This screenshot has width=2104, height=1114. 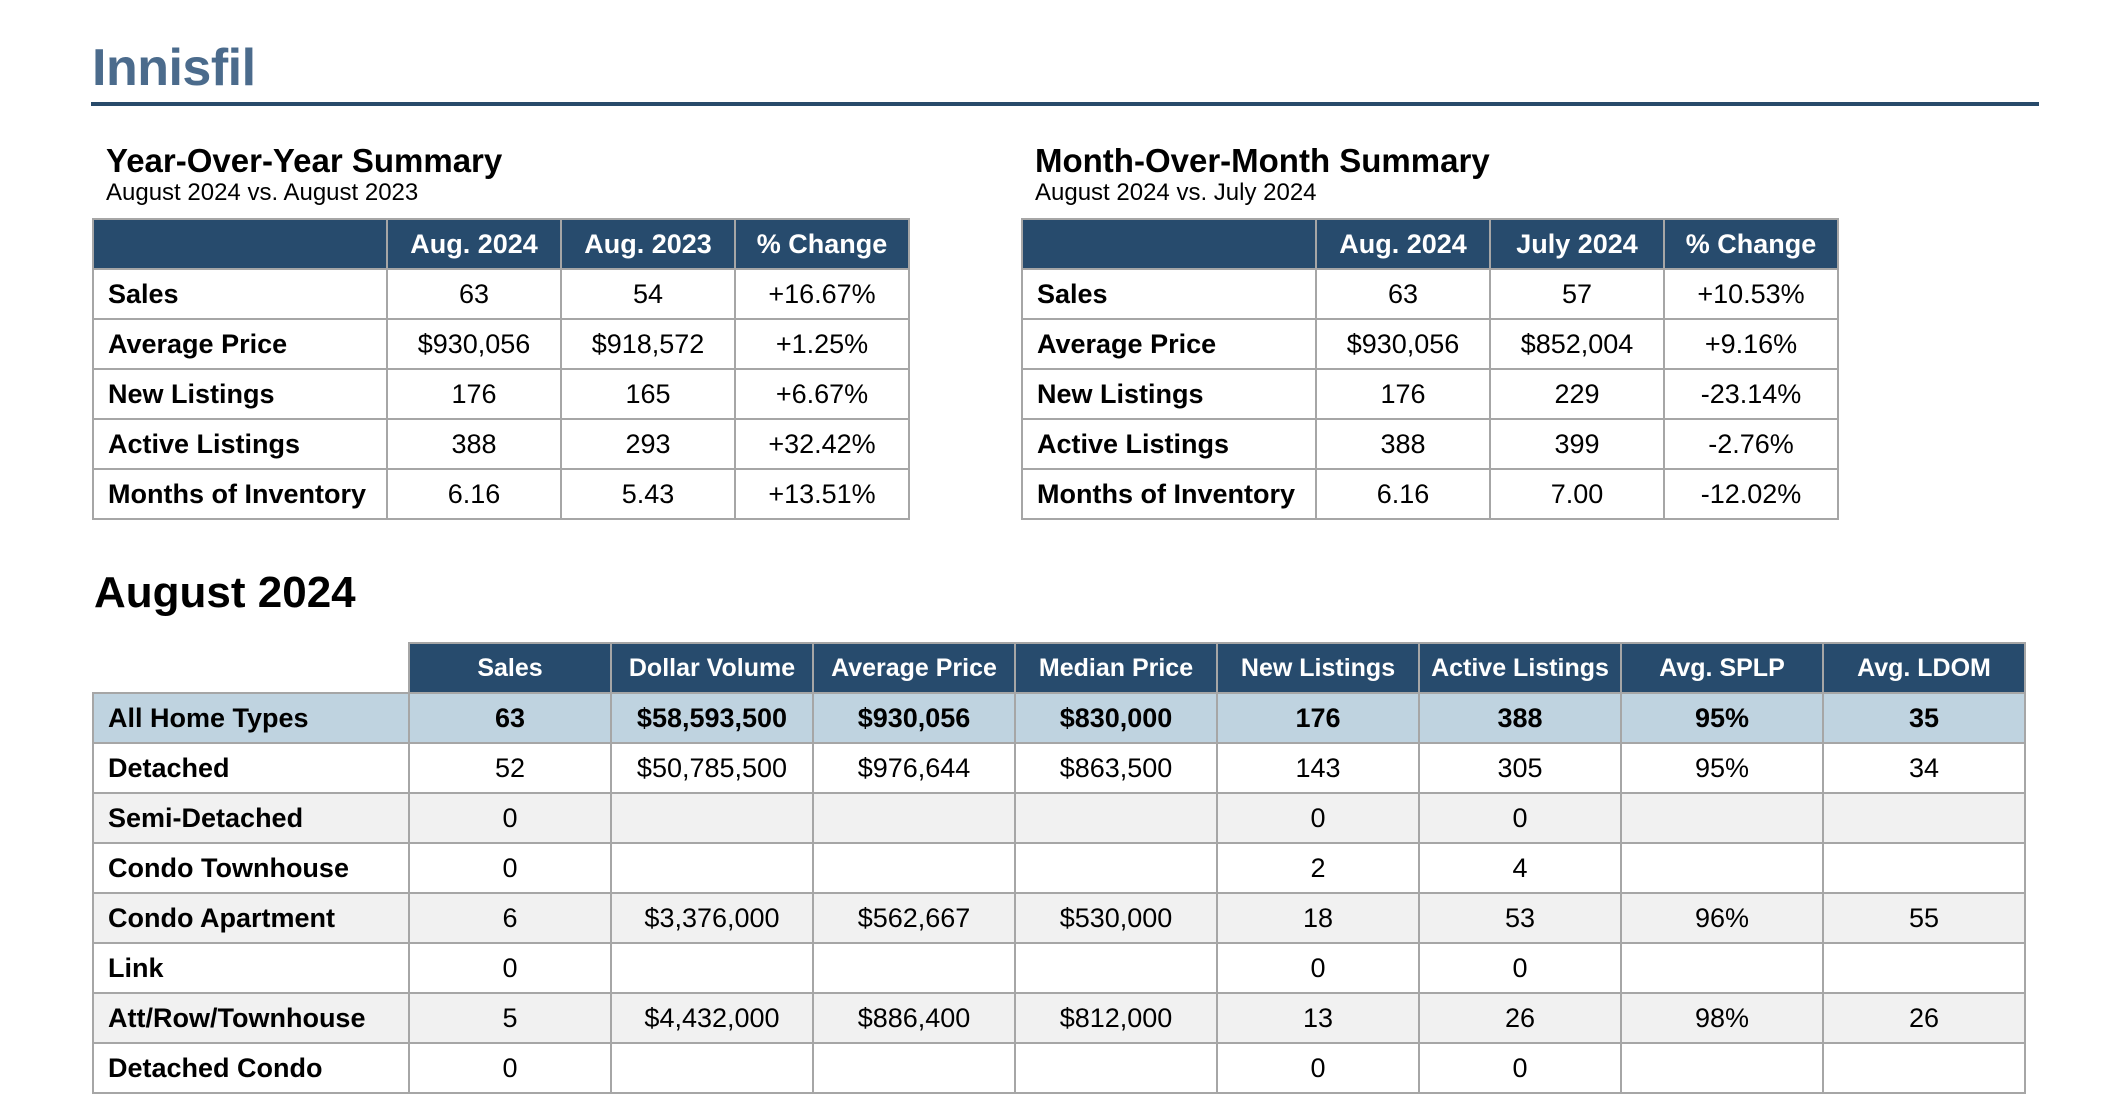 What do you see at coordinates (914, 668) in the screenshot?
I see `col-header-average-price: Average Price` at bounding box center [914, 668].